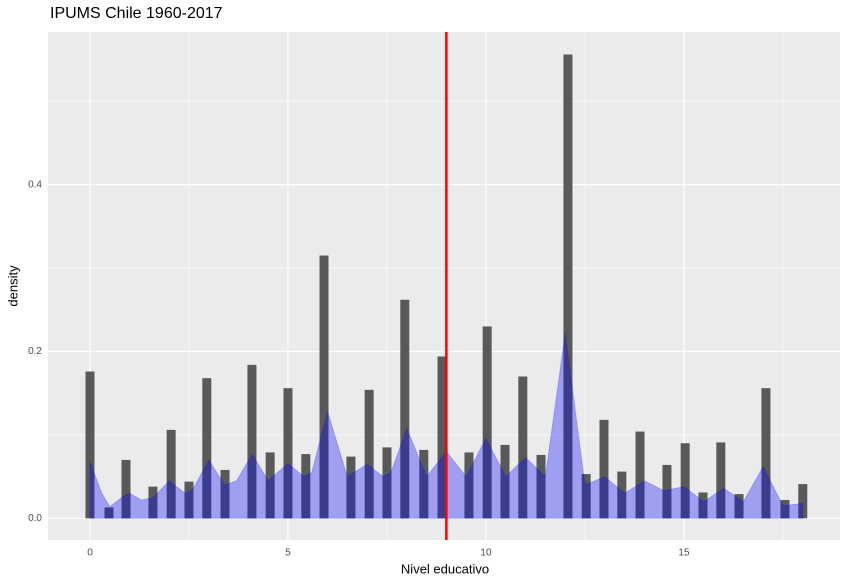 Image resolution: width=851 pixels, height=586 pixels. What do you see at coordinates (35, 518) in the screenshot?
I see `y-tick-label: 0.0` at bounding box center [35, 518].